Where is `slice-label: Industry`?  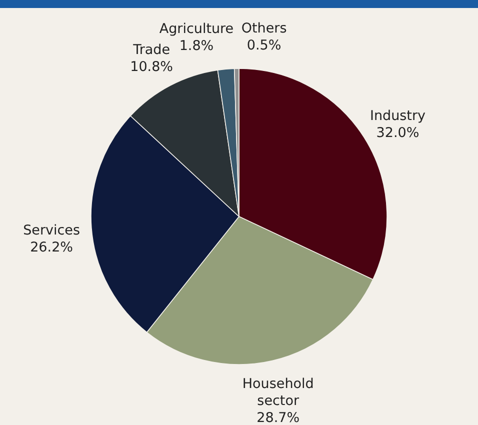 slice-label: Industry is located at coordinates (398, 116).